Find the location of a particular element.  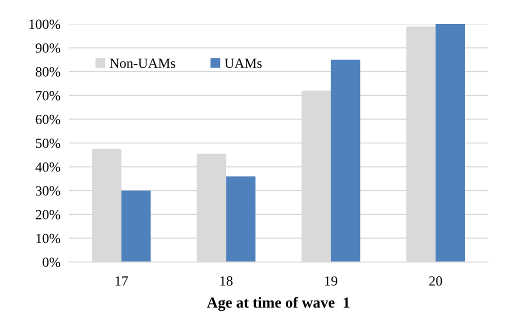

y-tick-label: 90% is located at coordinates (48, 48).